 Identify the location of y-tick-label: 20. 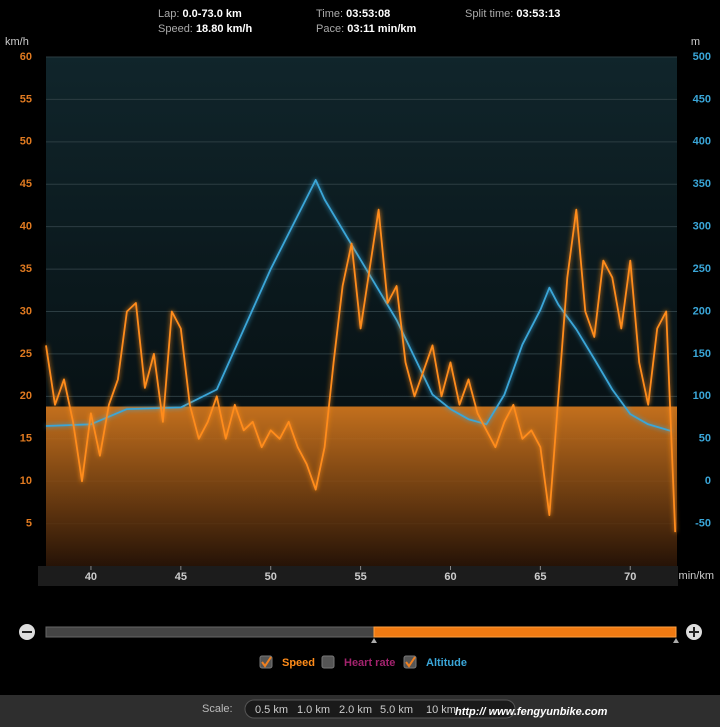
(26, 396).